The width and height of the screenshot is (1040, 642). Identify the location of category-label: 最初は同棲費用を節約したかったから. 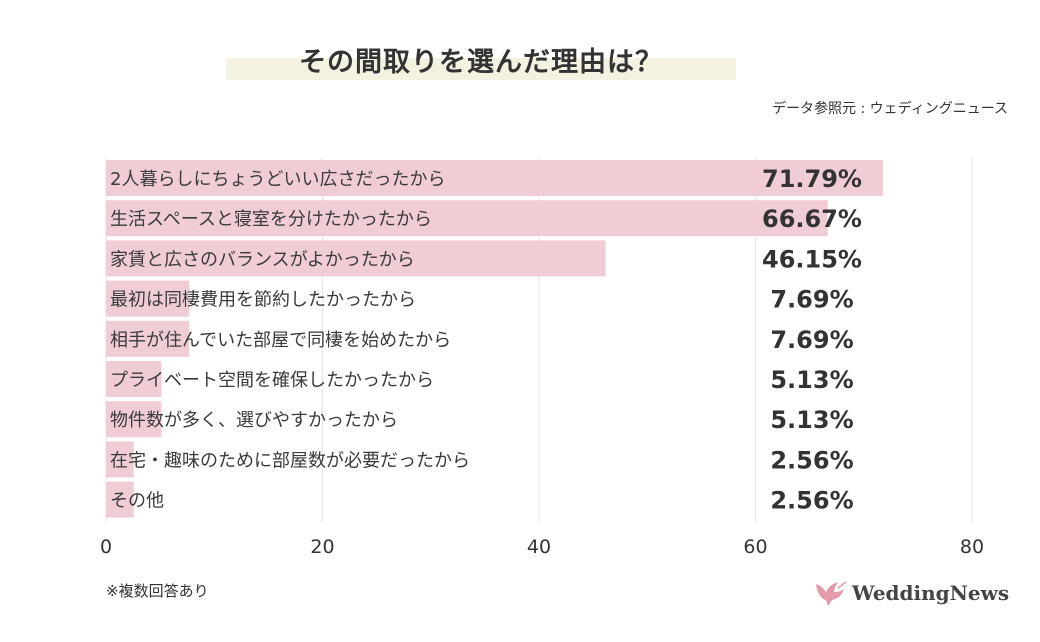
(263, 300).